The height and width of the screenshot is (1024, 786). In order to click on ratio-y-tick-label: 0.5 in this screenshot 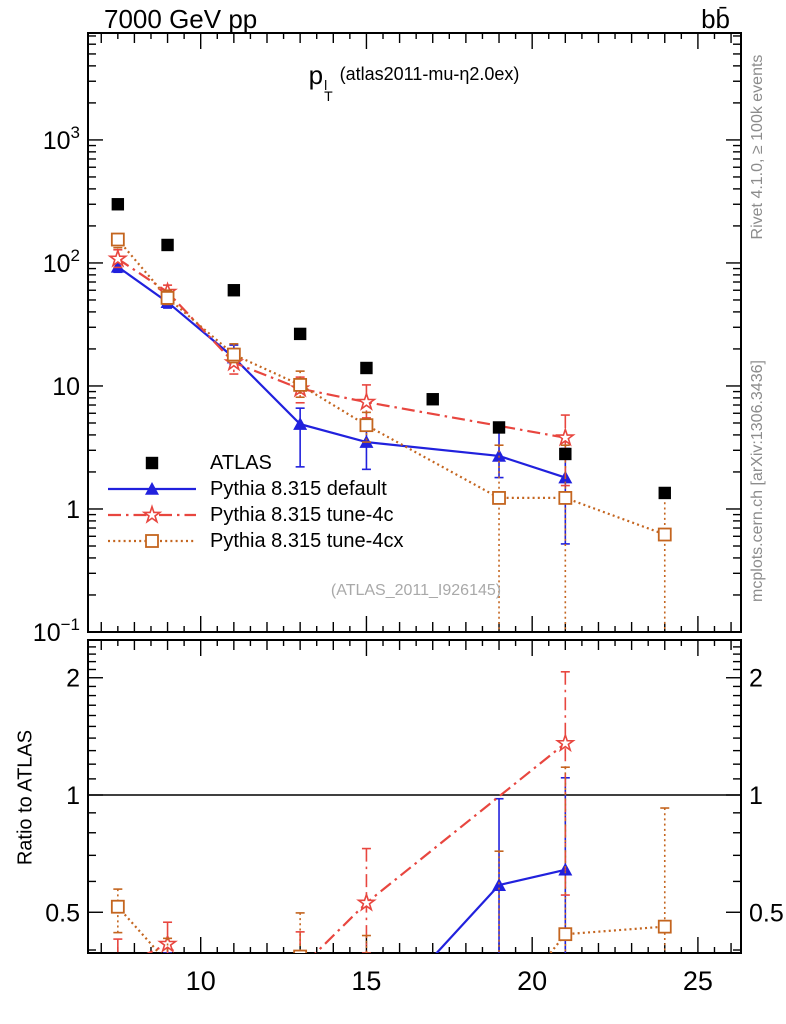, I will do `click(62, 913)`.